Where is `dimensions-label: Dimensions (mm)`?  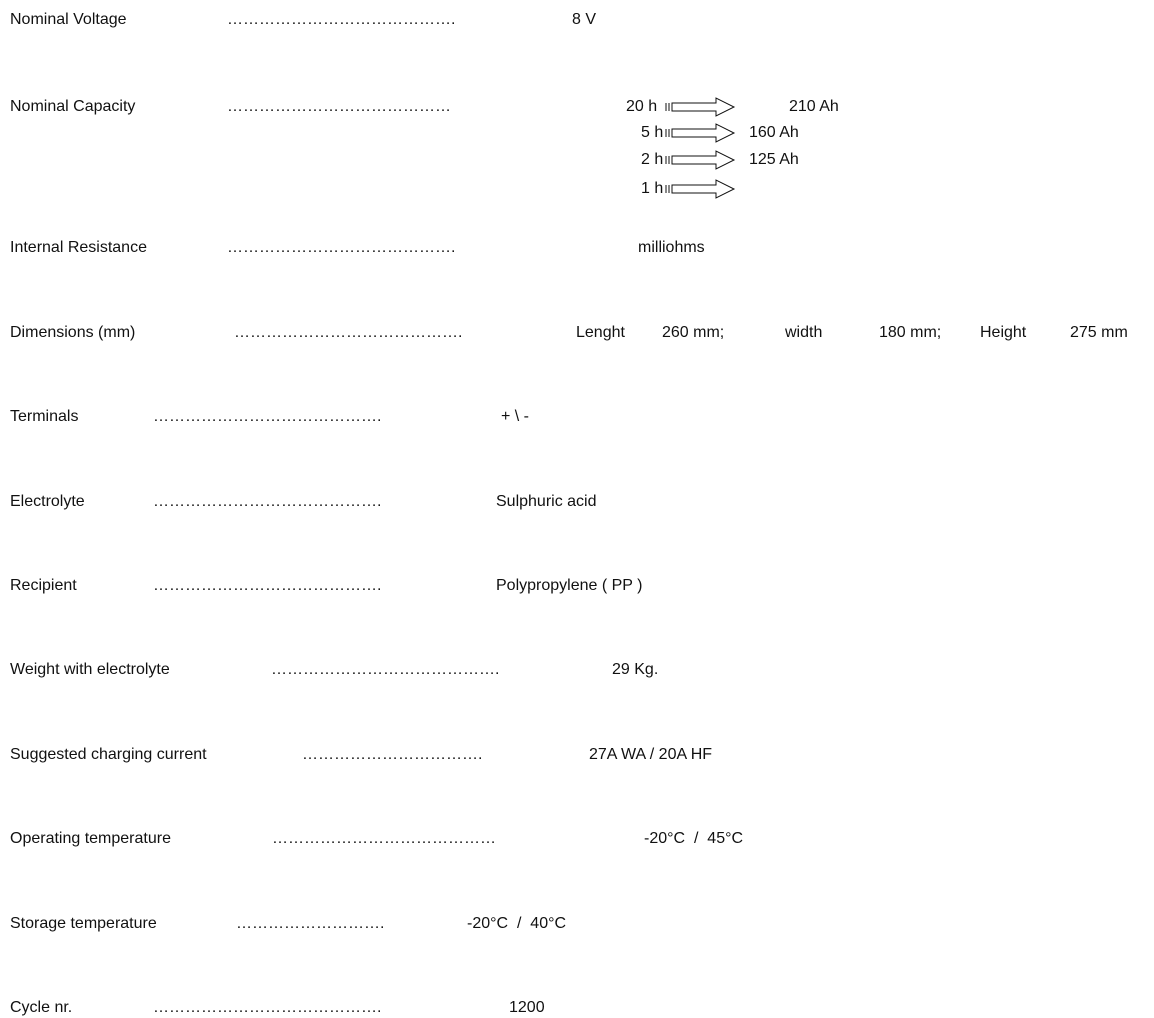 dimensions-label: Dimensions (mm) is located at coordinates (73, 332).